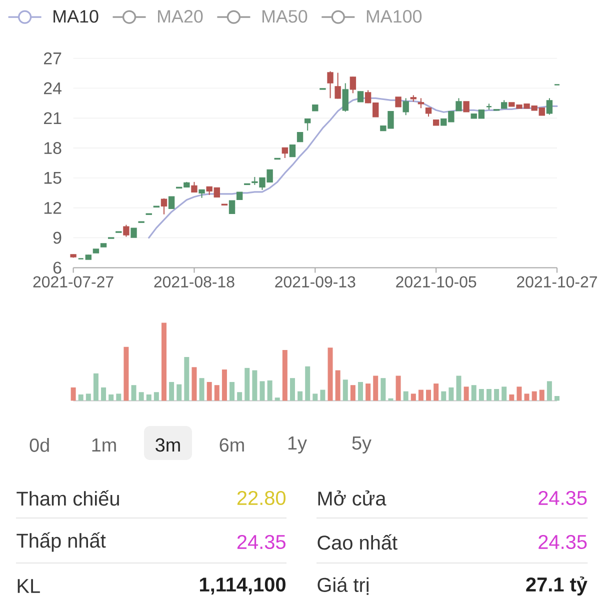 This screenshot has width=600, height=600. I want to click on legend-label: MA50, so click(285, 16).